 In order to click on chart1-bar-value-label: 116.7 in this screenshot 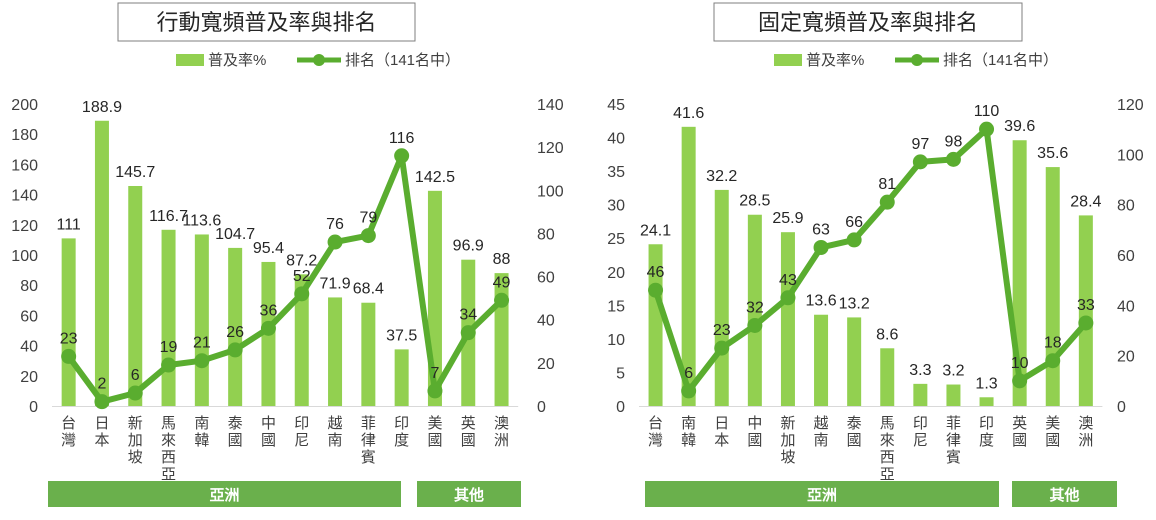, I will do `click(168, 216)`.